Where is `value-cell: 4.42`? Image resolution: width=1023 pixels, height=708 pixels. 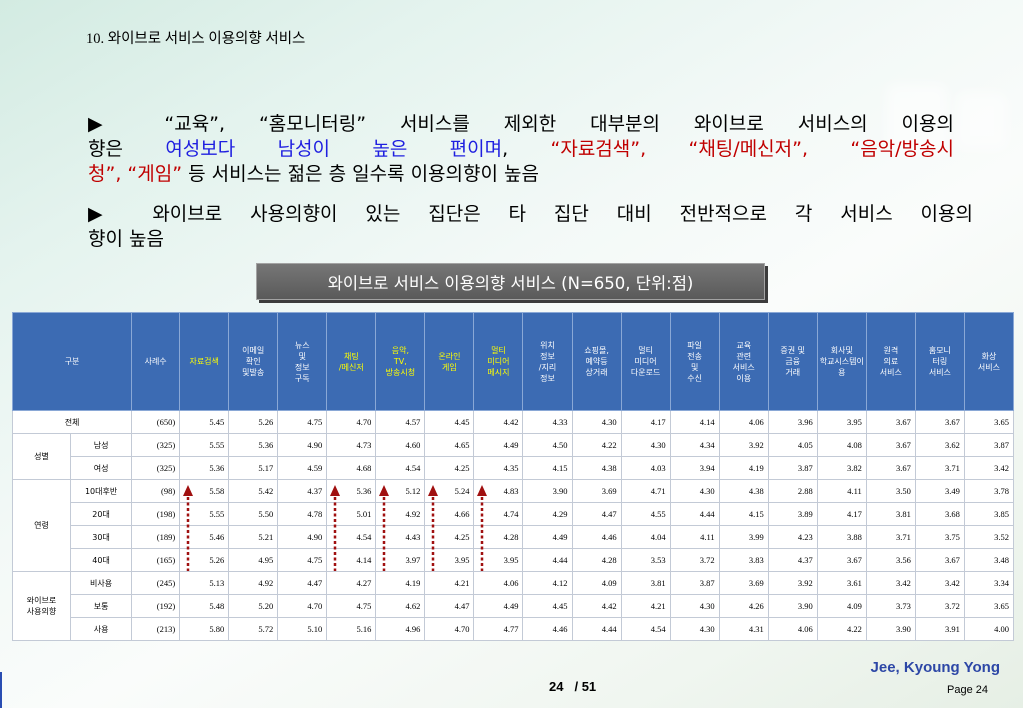
value-cell: 4.42 is located at coordinates (596, 606).